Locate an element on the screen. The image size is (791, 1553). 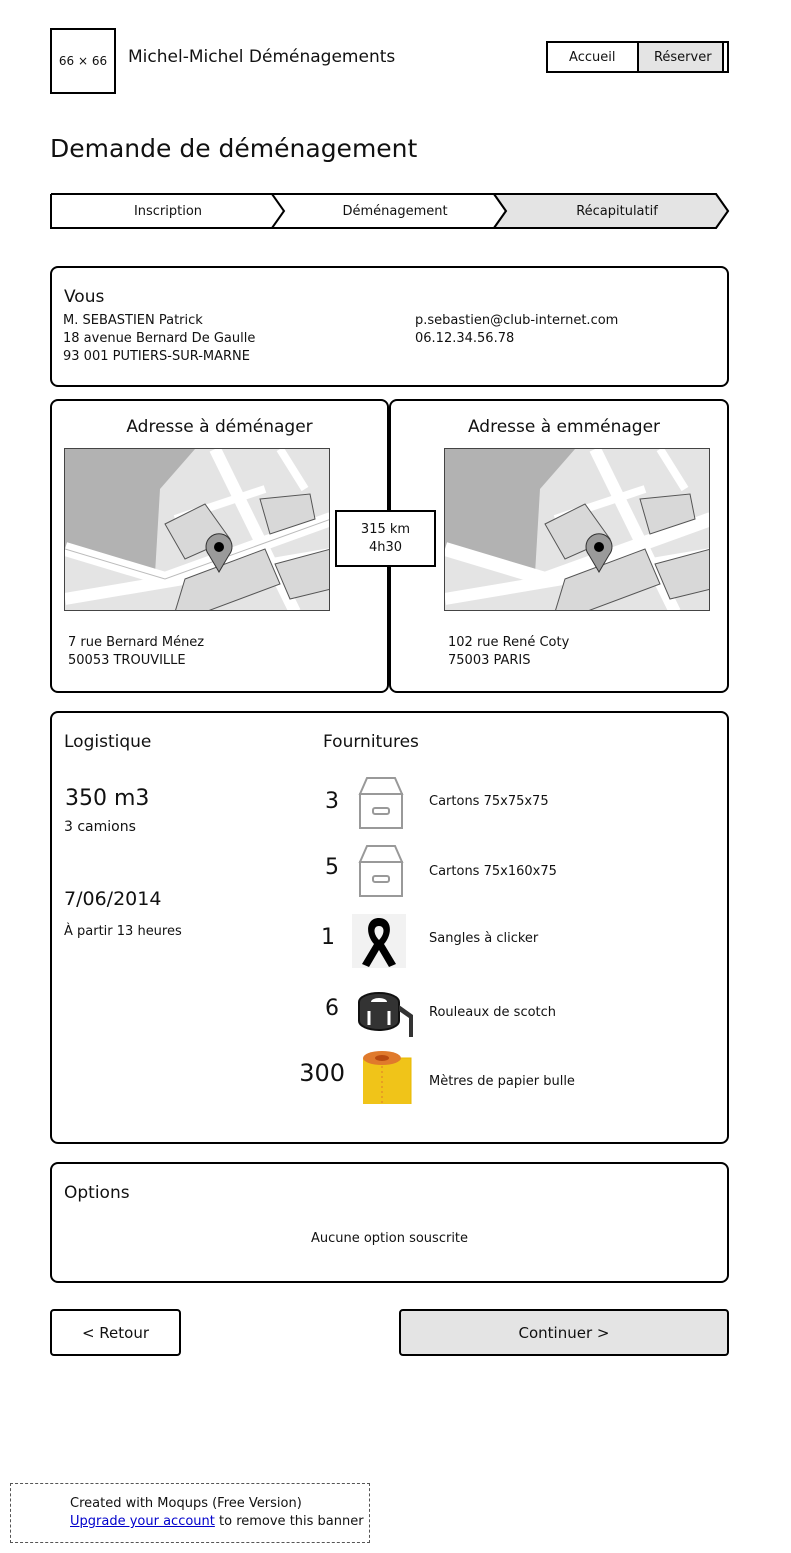
distance-km: 315 km is located at coordinates (385, 529).